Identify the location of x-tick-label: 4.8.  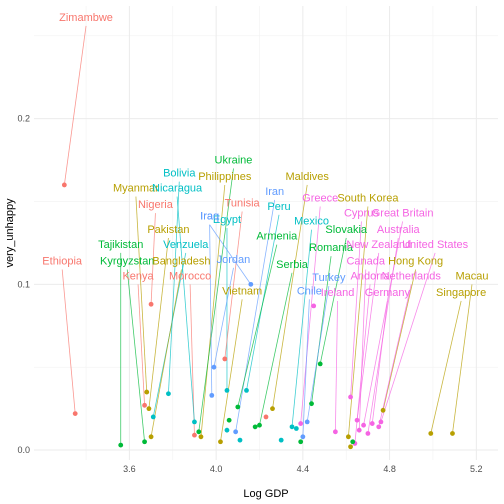
(389, 469).